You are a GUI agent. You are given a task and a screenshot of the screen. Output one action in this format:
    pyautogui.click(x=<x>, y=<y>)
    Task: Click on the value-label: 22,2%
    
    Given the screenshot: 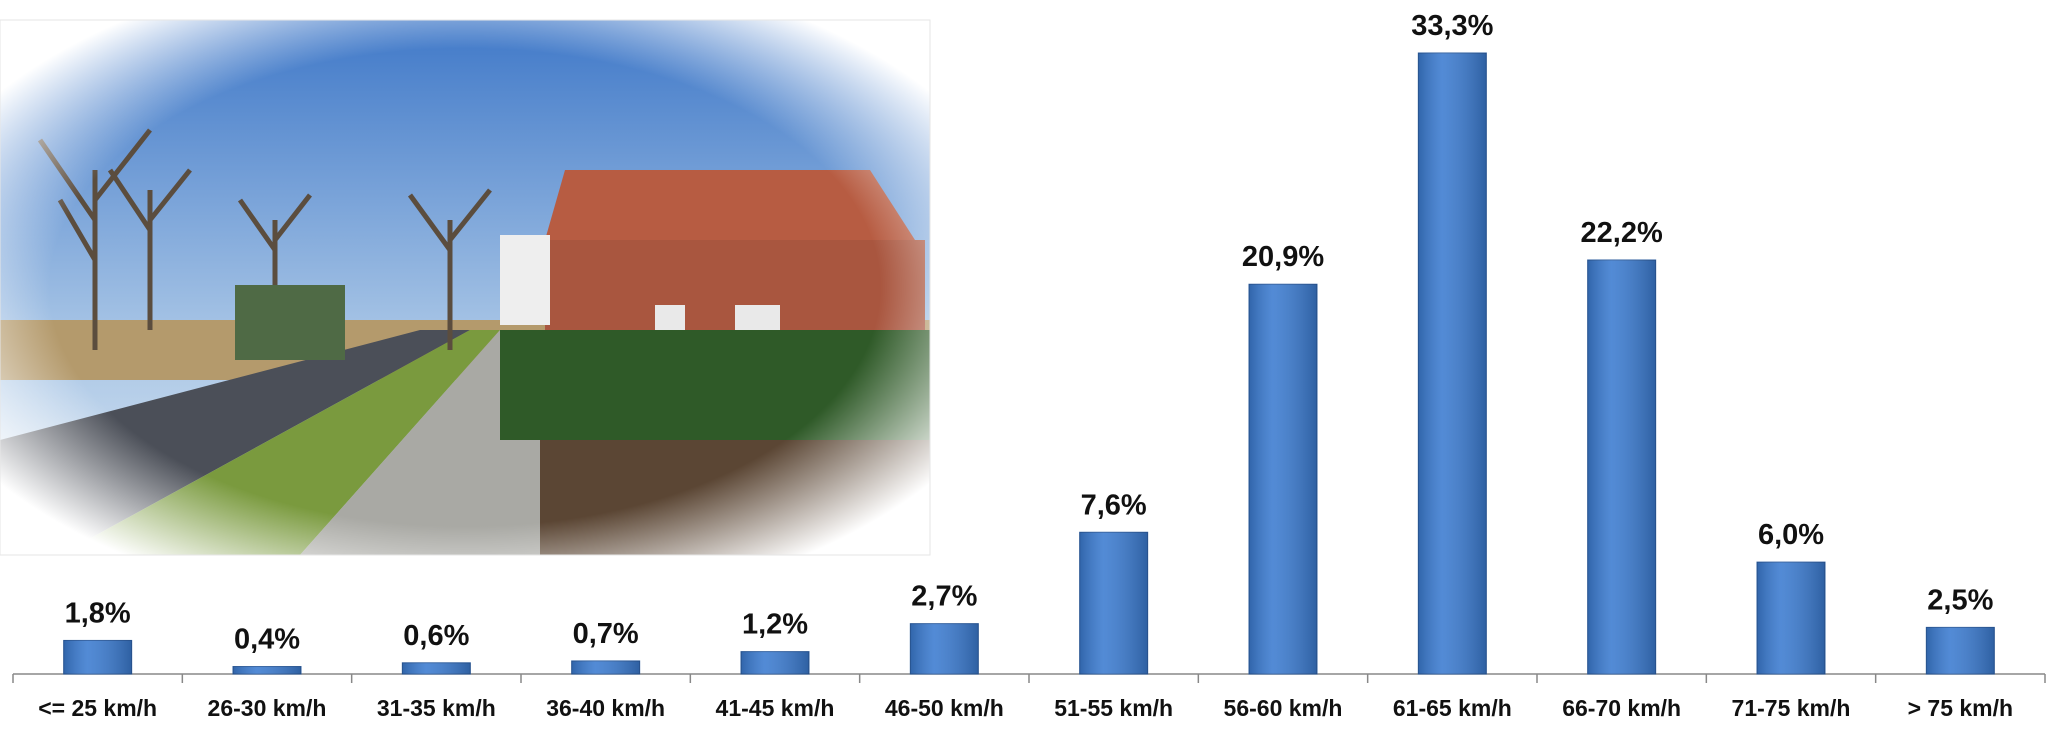 What is the action you would take?
    pyautogui.click(x=1622, y=233)
    